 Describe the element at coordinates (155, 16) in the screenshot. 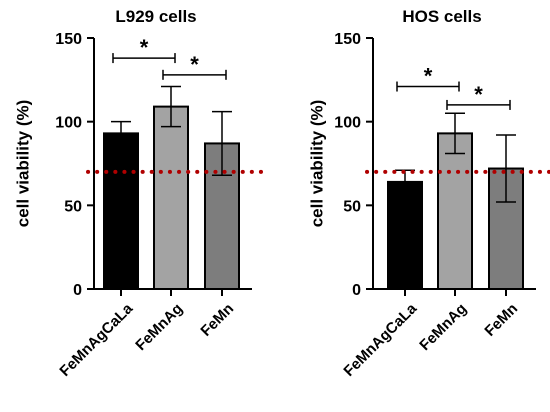

I see `chart-title: L929 cells` at that location.